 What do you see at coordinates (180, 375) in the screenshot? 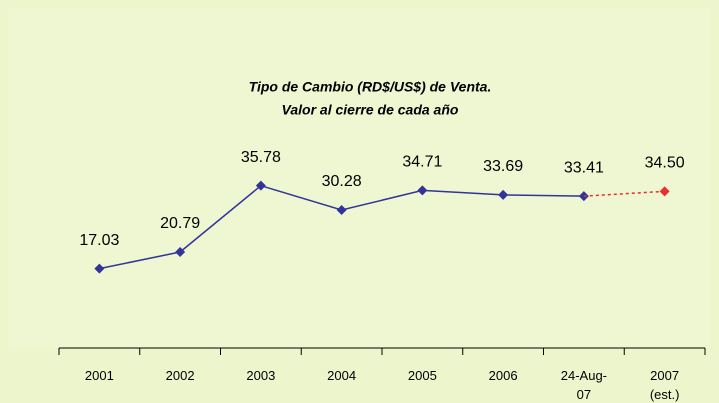
I see `x-tick-label: 2002` at bounding box center [180, 375].